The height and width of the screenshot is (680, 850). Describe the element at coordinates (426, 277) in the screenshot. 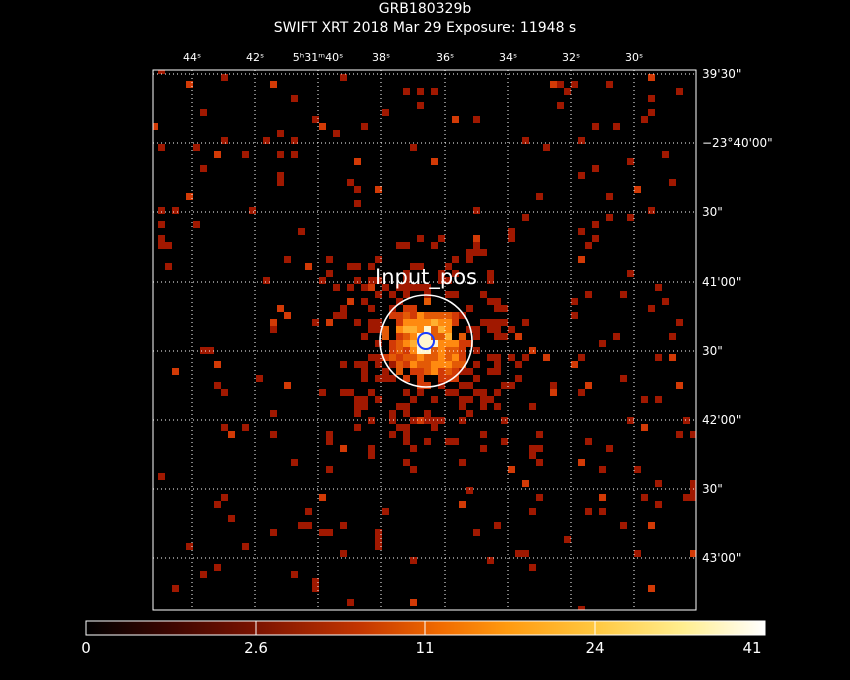

I see `source-label: Input_pos` at that location.